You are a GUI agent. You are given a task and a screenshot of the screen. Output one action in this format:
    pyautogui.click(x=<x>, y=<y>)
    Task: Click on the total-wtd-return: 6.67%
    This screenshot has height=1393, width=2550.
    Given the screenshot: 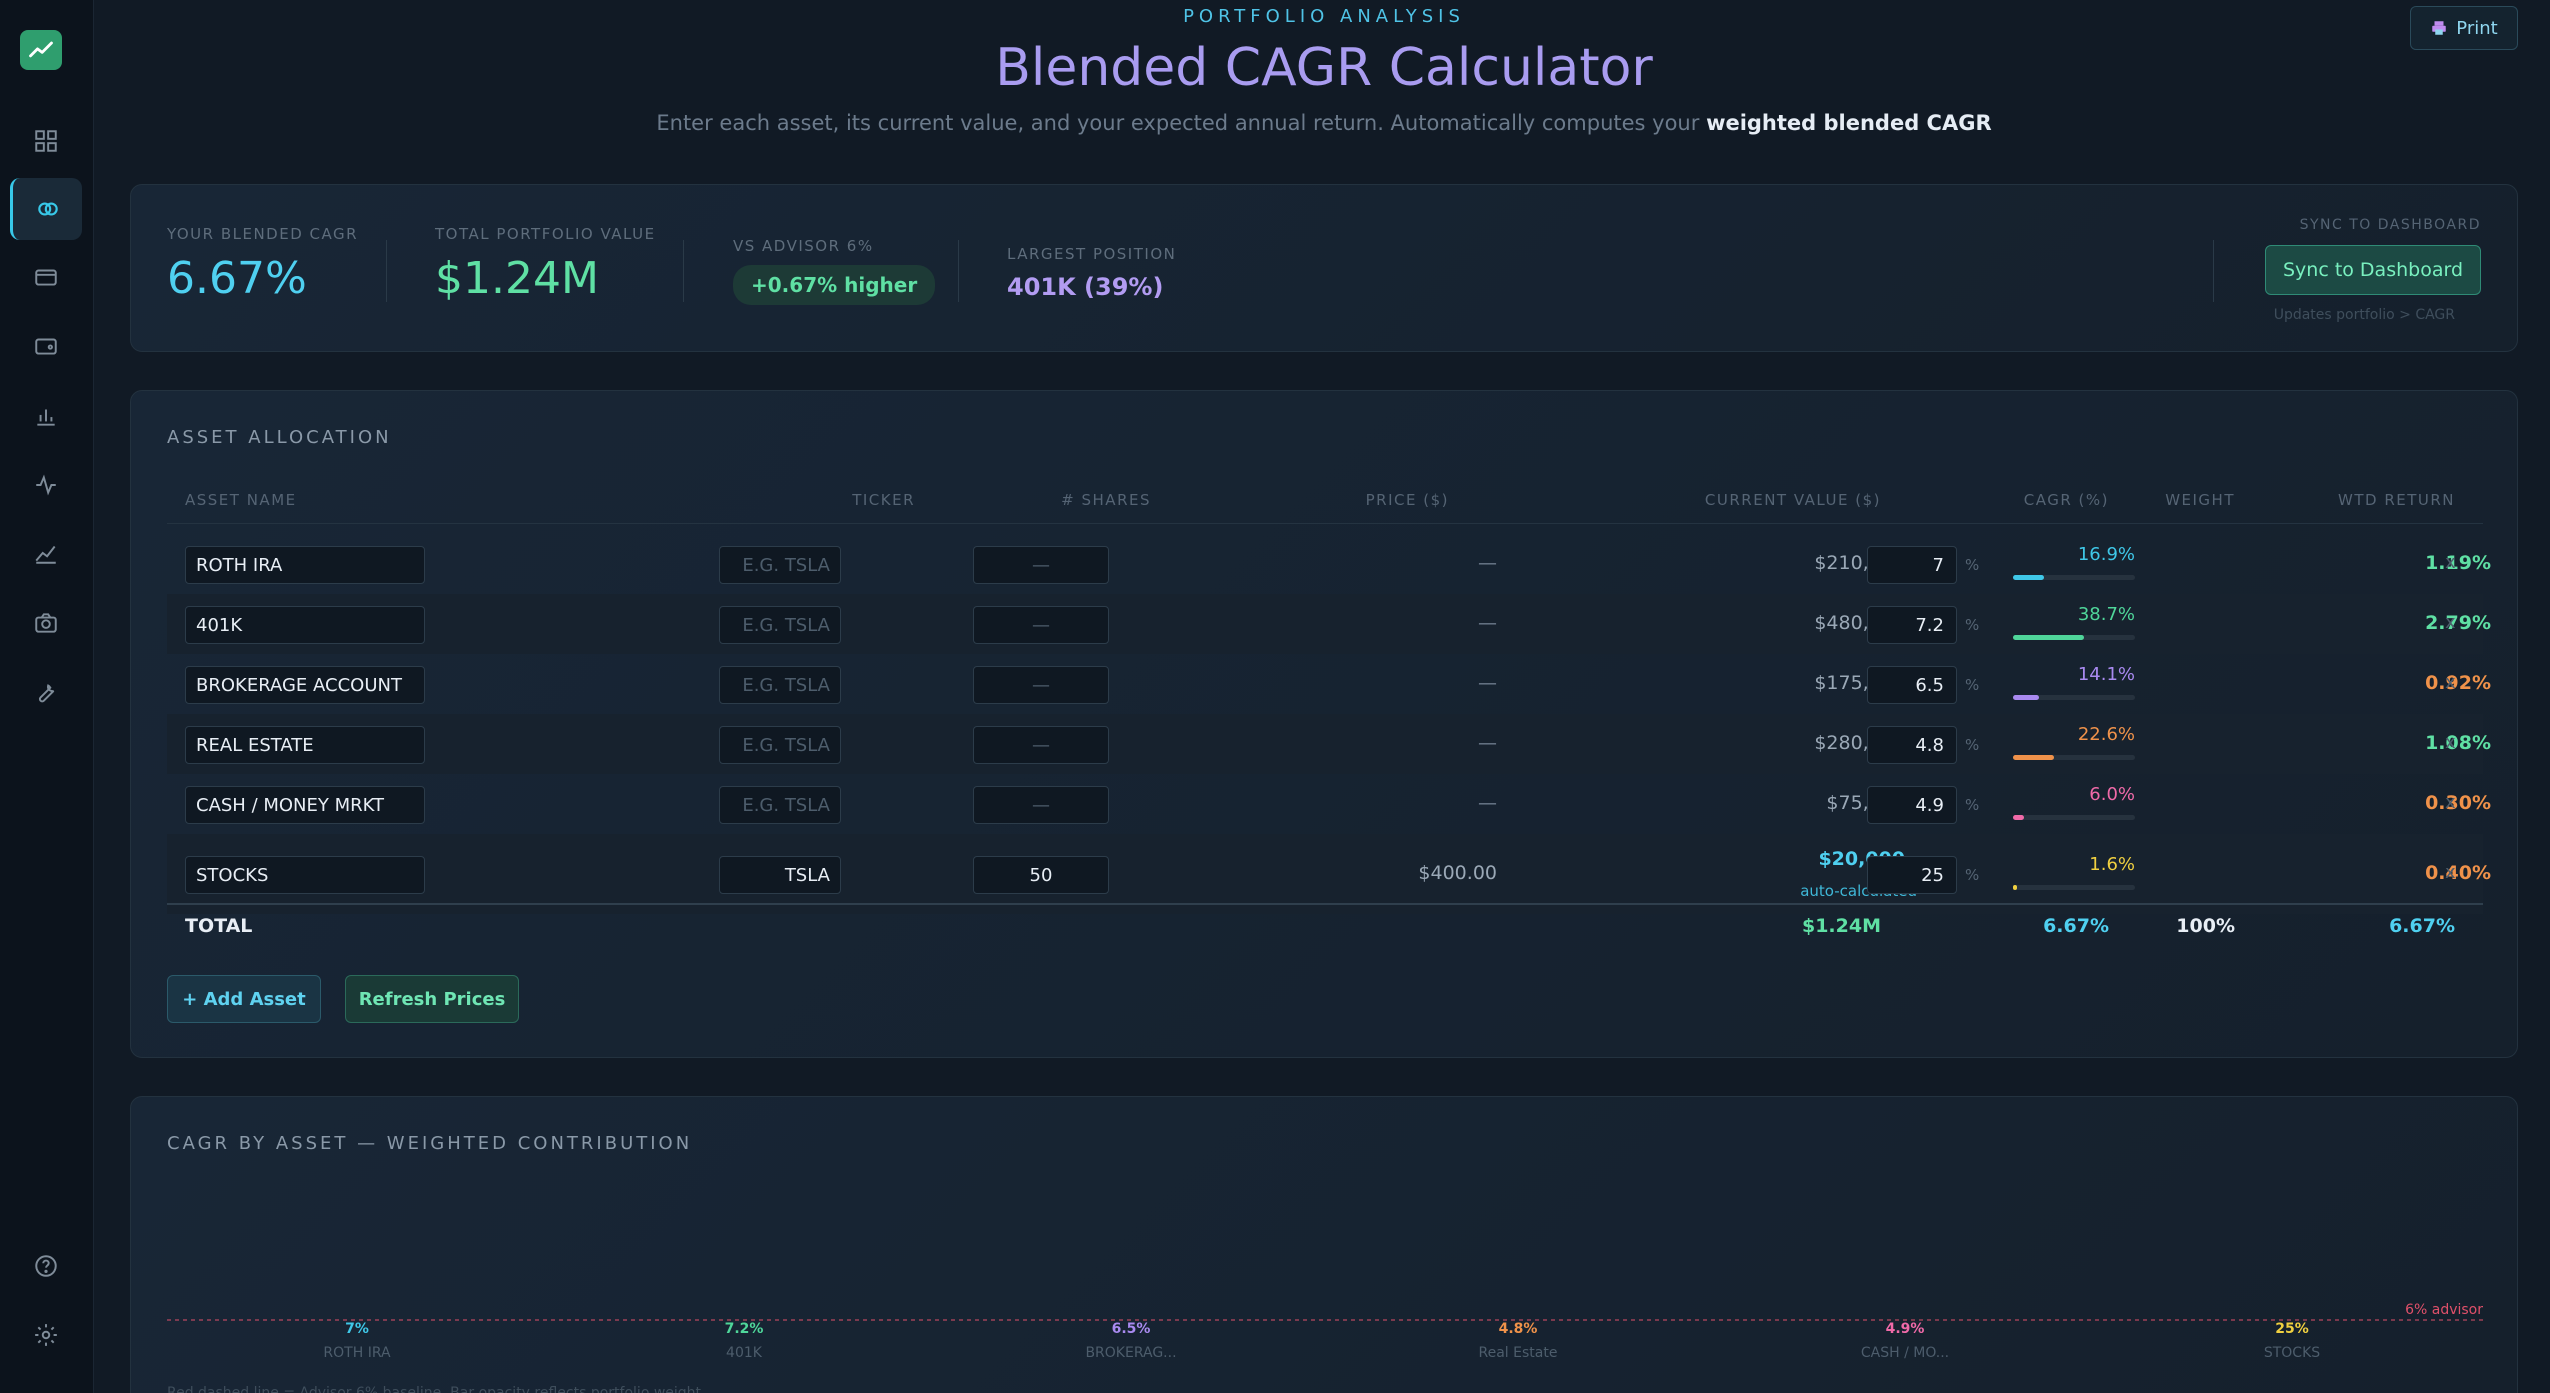 What is the action you would take?
    pyautogui.click(x=2422, y=926)
    